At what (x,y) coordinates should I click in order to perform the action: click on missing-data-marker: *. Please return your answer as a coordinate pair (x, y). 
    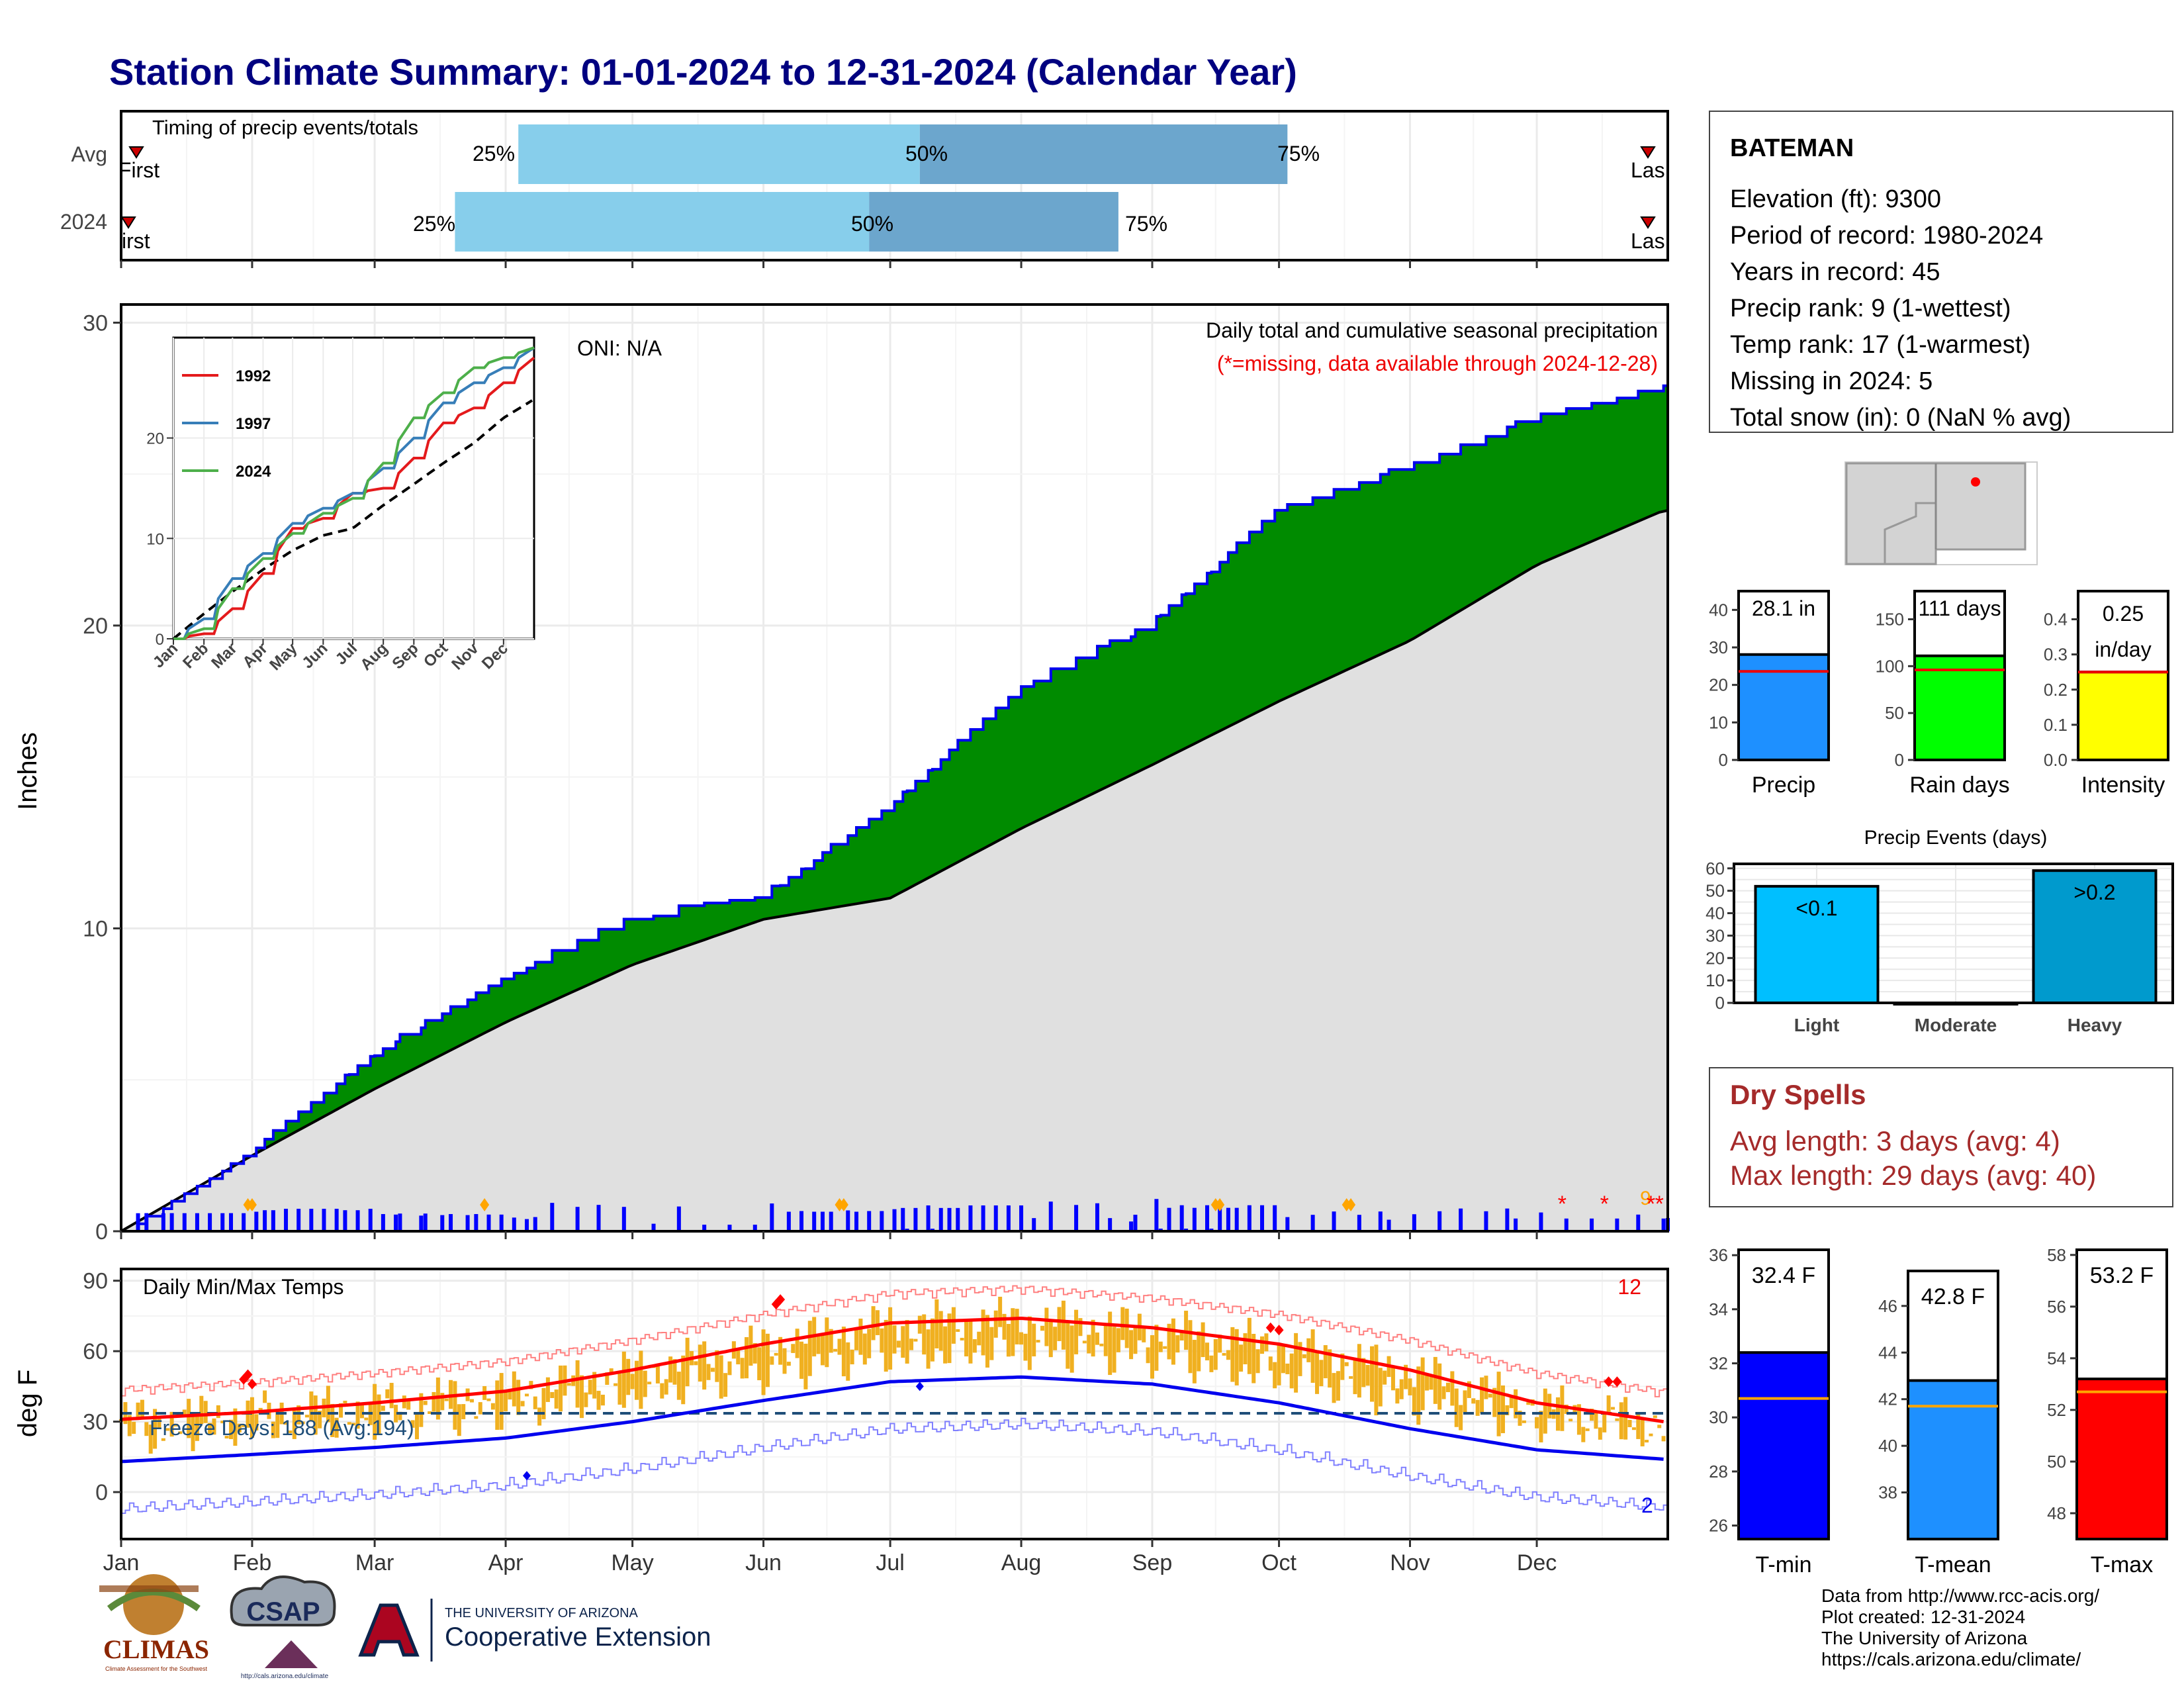
    Looking at the image, I should click on (1562, 1204).